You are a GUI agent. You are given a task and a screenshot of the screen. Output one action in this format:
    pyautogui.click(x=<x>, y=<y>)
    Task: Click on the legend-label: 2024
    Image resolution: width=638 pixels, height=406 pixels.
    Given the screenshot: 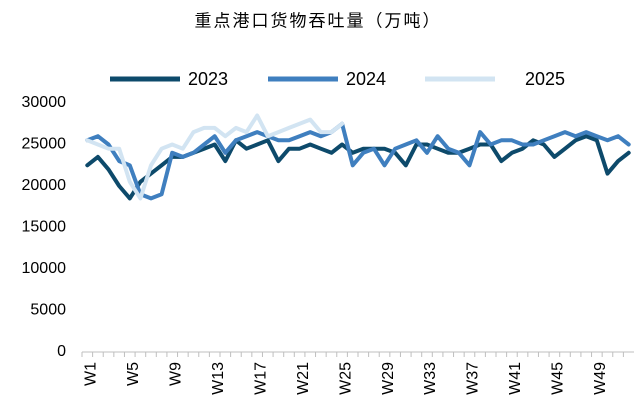 What is the action you would take?
    pyautogui.click(x=366, y=79)
    